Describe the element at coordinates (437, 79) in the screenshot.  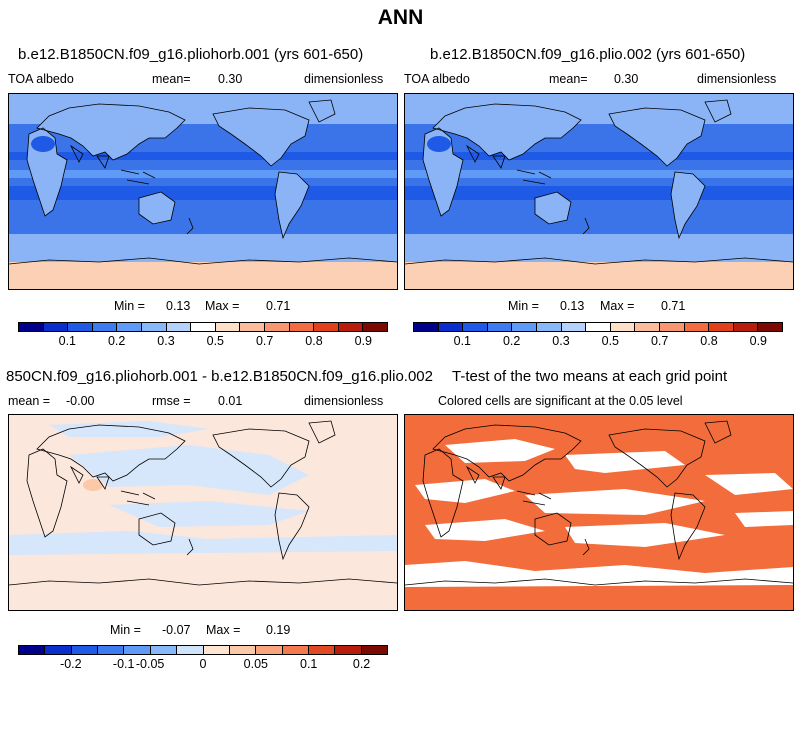
I see `variable-label-top-right: TOA albedo` at that location.